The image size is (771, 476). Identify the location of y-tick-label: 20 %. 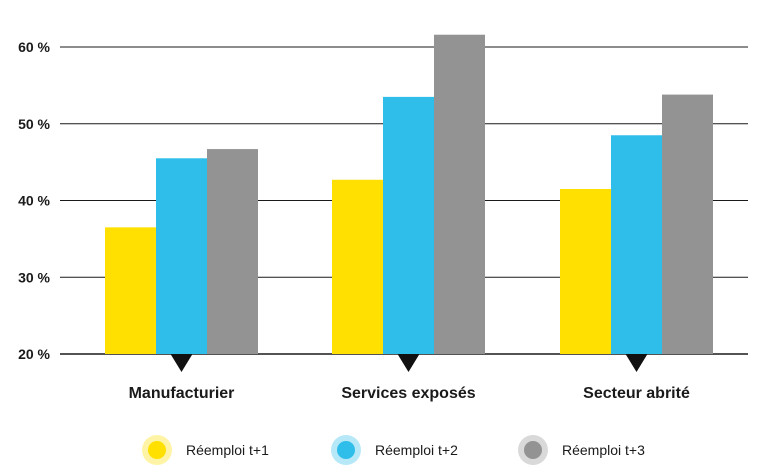
(34, 354).